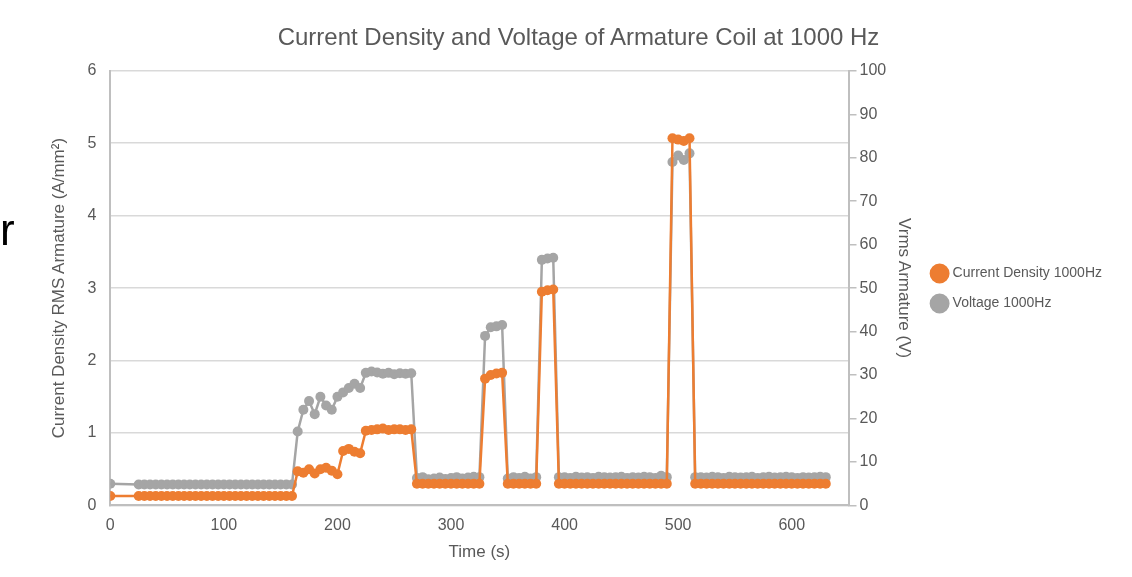 Image resolution: width=1132 pixels, height=577 pixels. Describe the element at coordinates (1027, 272) in the screenshot. I see `legend-label: Current Density 1000Hz` at that location.